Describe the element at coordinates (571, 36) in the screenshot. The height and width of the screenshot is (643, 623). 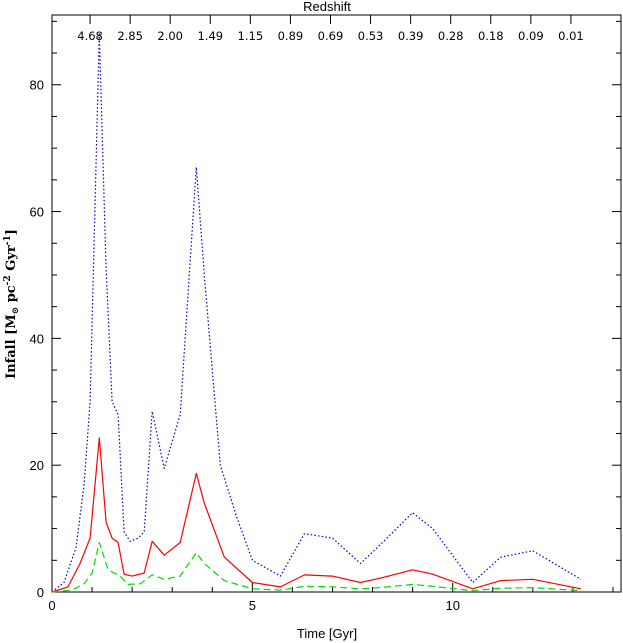
I see `redshift-tick-label: 0.01` at that location.